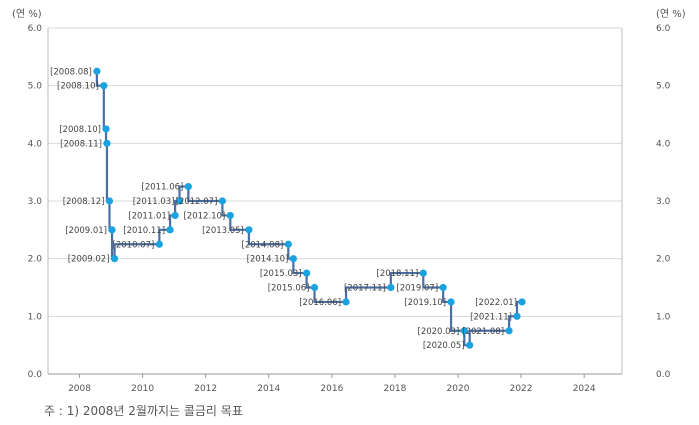 This screenshot has width=699, height=425. Describe the element at coordinates (458, 389) in the screenshot. I see `x-tick-label: 2020` at that location.